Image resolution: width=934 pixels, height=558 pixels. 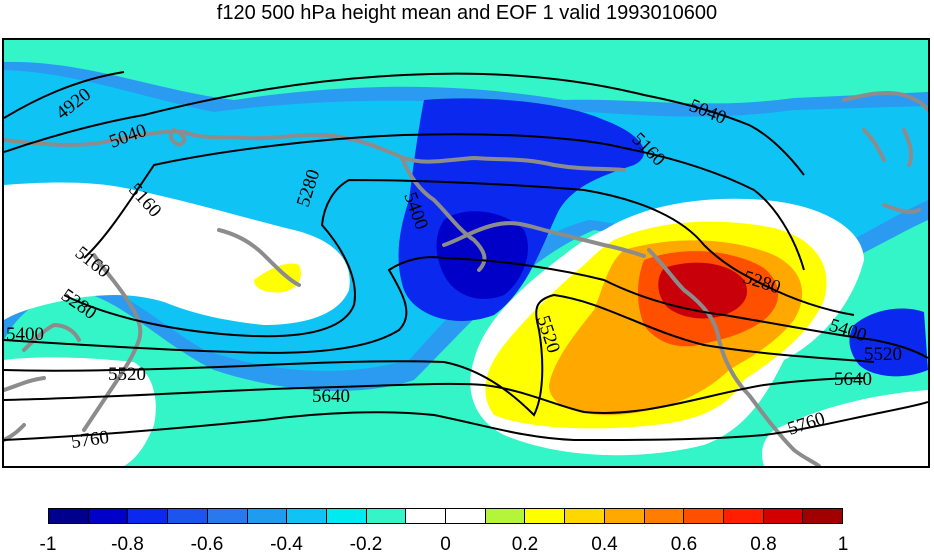 I want to click on colorbar-tick-label: -0.8, so click(x=127, y=544).